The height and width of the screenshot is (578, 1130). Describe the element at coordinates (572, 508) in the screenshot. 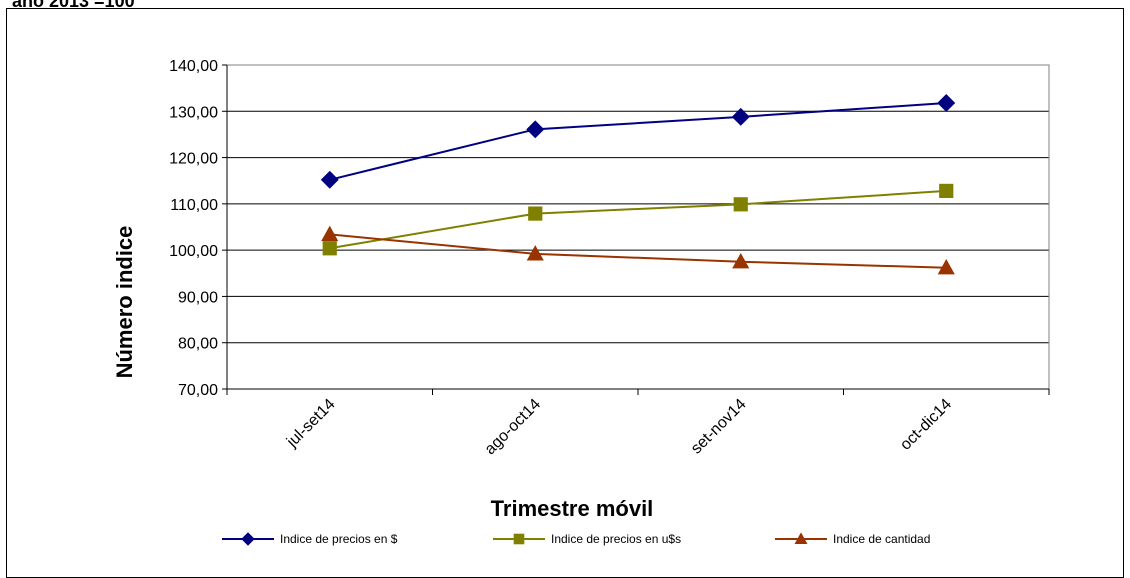

I see `x-axis-title: Trimestre móvil` at that location.